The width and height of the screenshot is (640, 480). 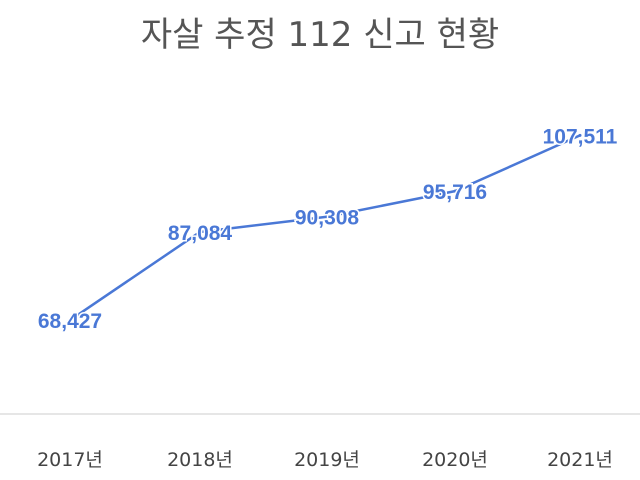 I want to click on chart-title: 자살 추정 112 신고 현황, so click(x=320, y=35).